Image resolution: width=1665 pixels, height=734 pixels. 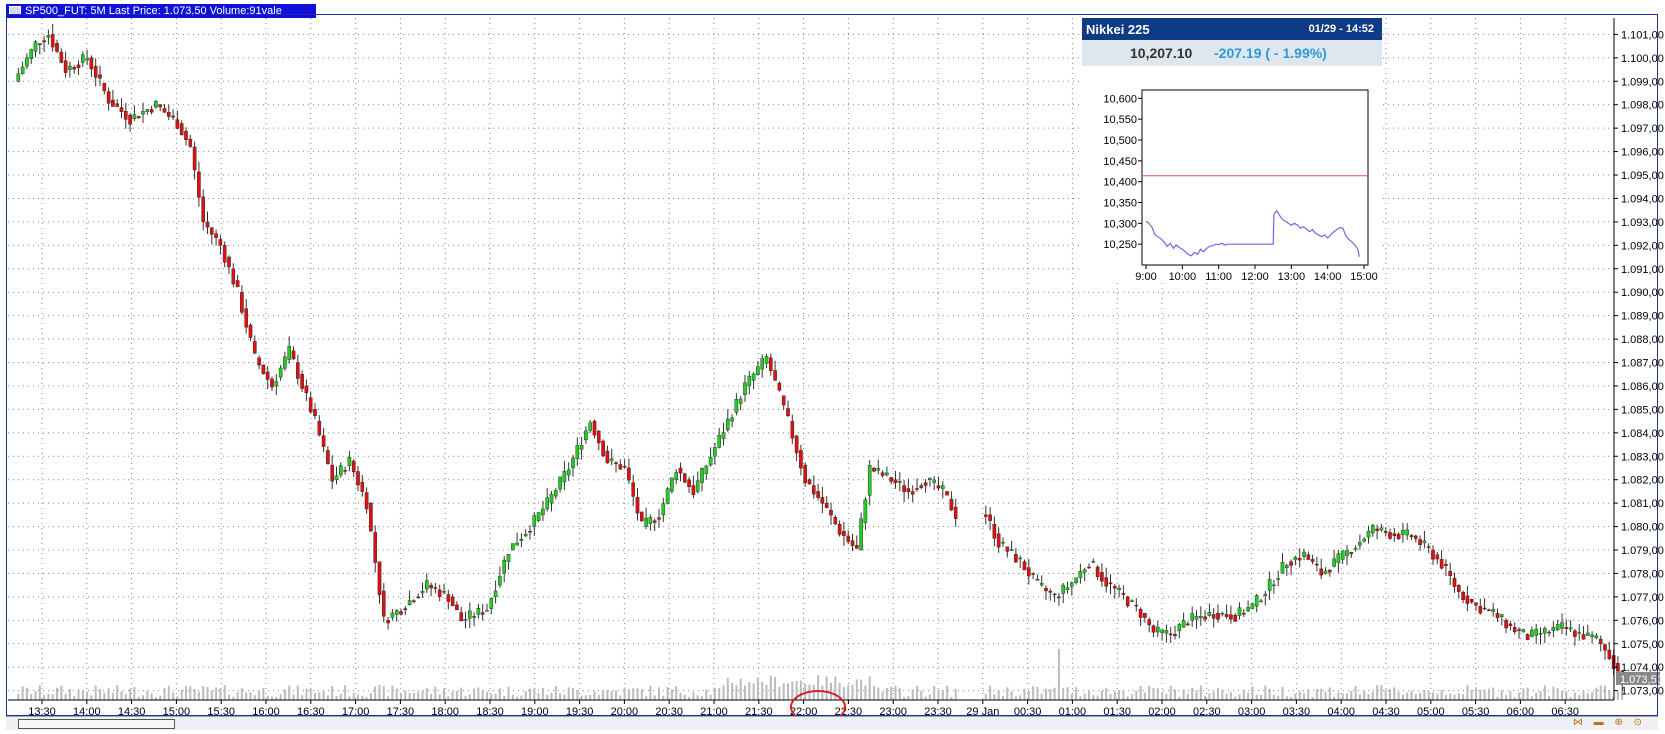 What do you see at coordinates (1255, 177) in the screenshot?
I see `inset-plot-area` at bounding box center [1255, 177].